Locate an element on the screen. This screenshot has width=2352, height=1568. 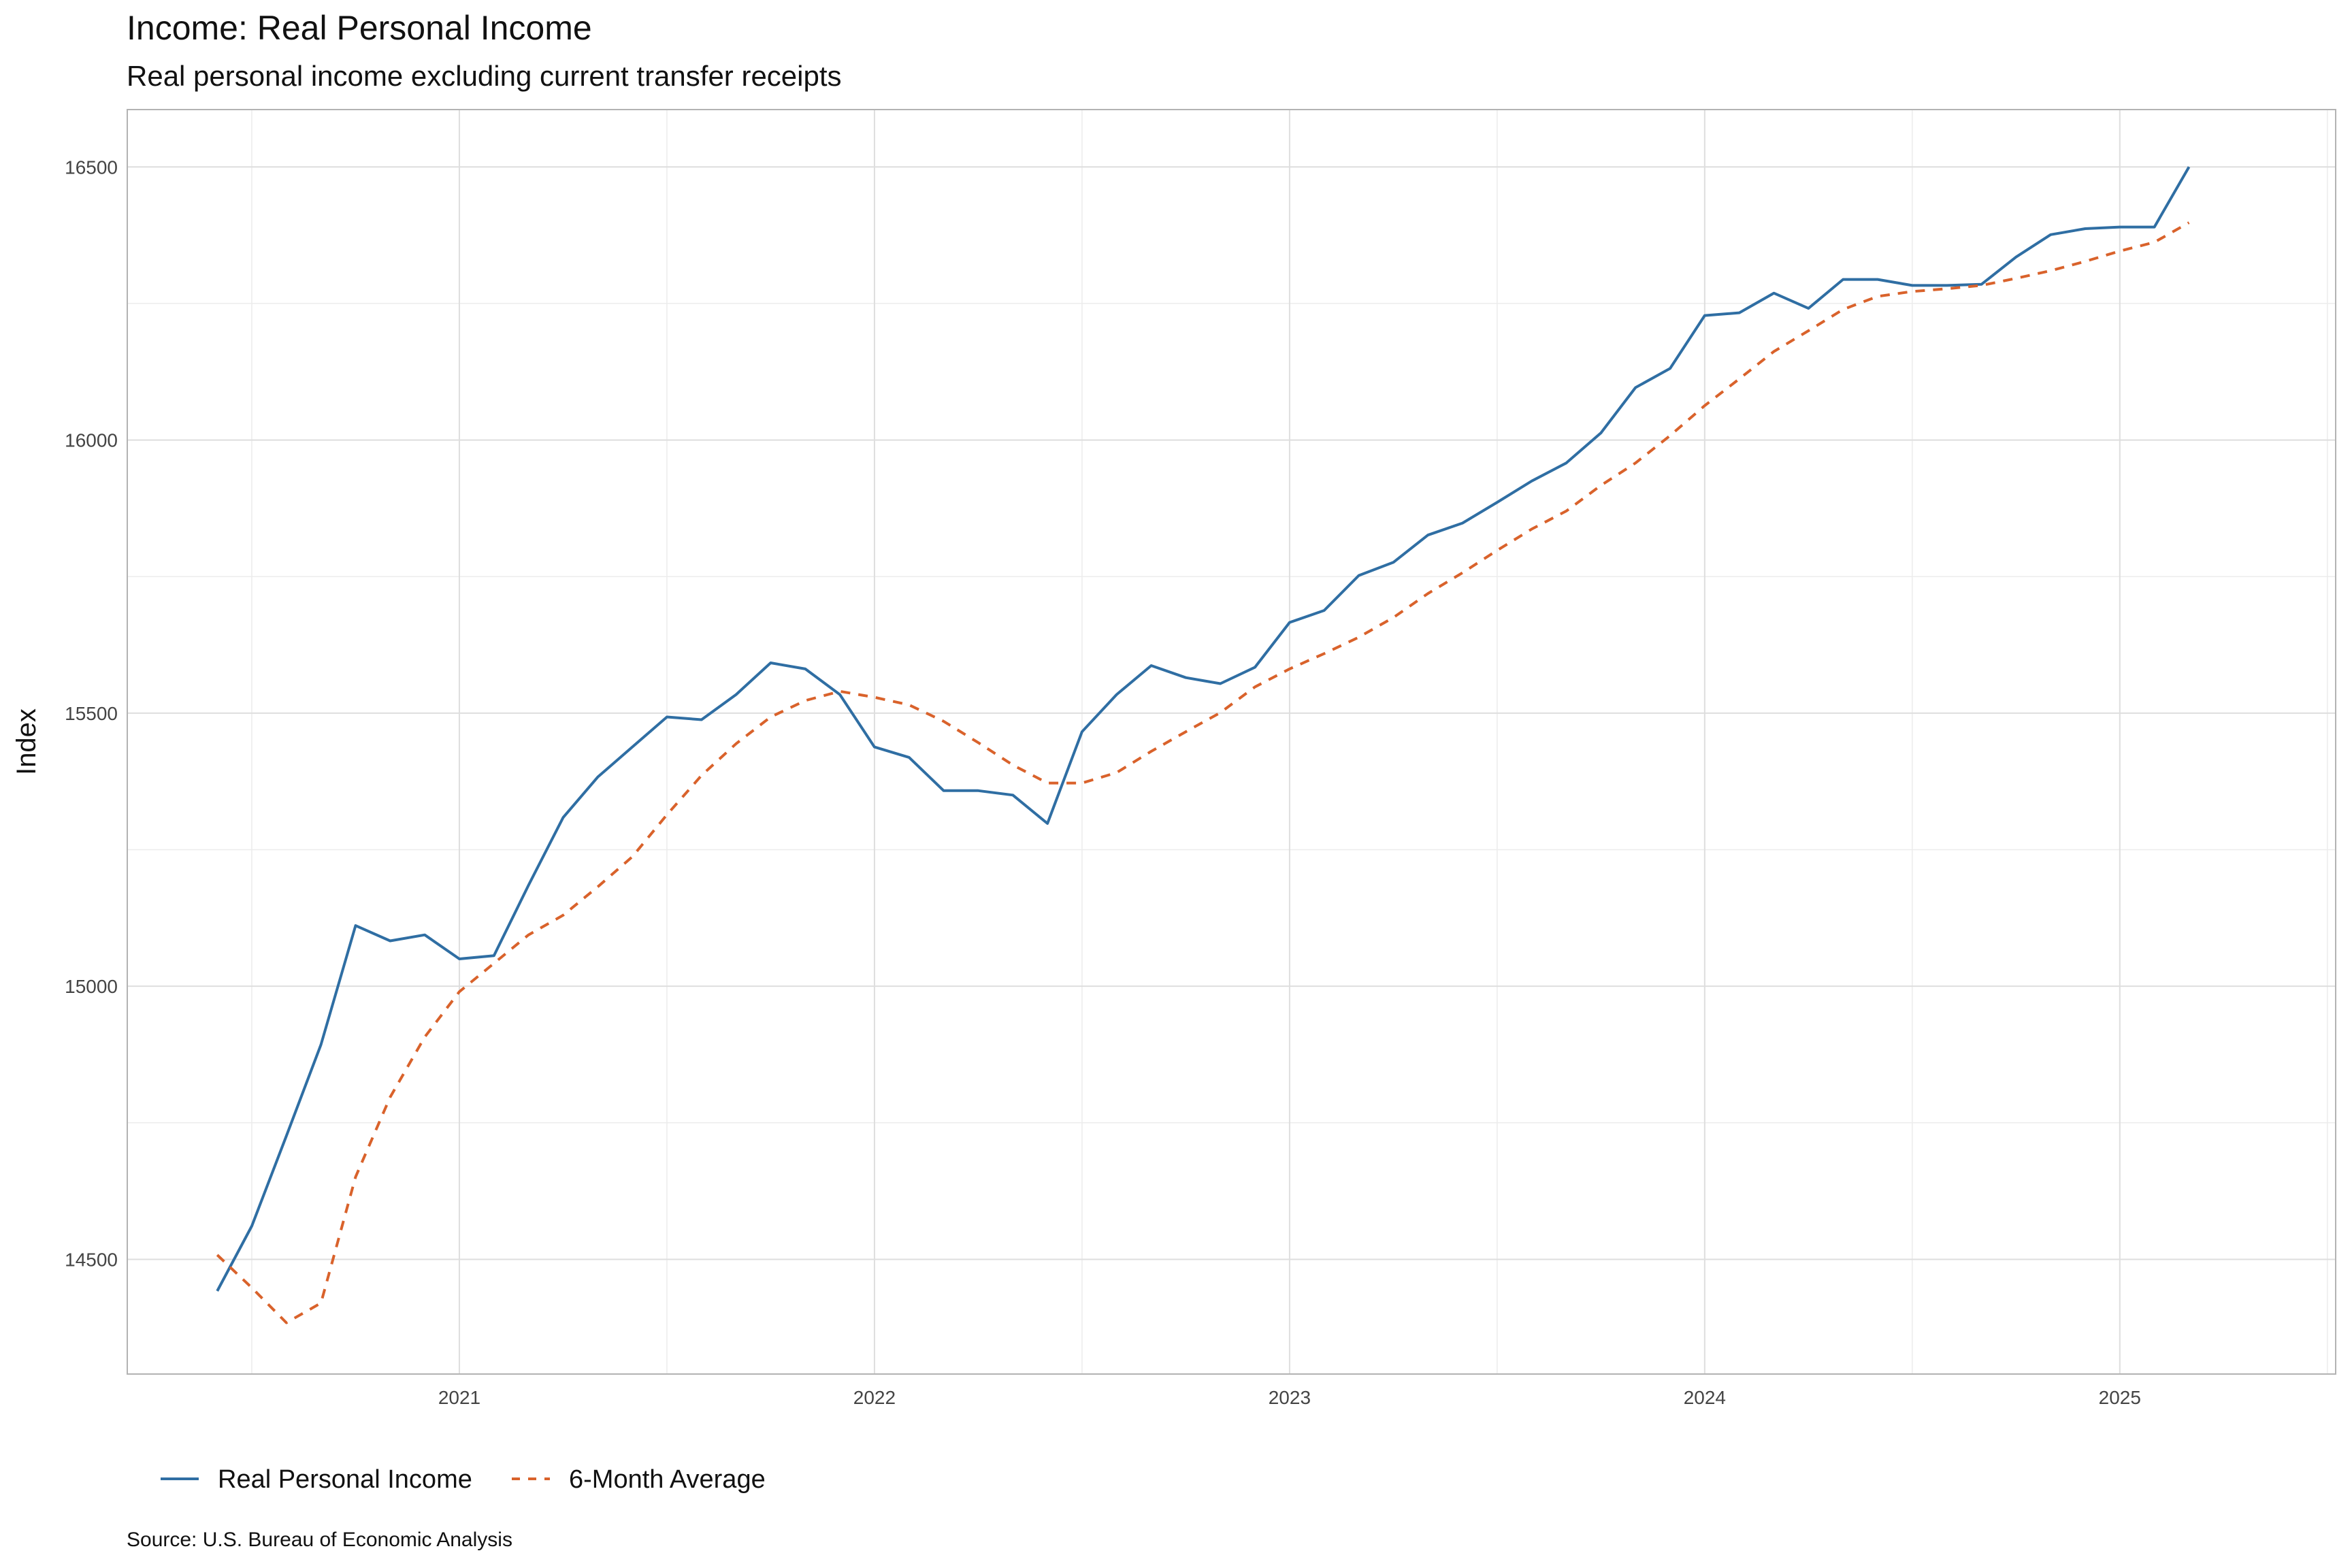
x-tick-label: 2023 is located at coordinates (1290, 1398).